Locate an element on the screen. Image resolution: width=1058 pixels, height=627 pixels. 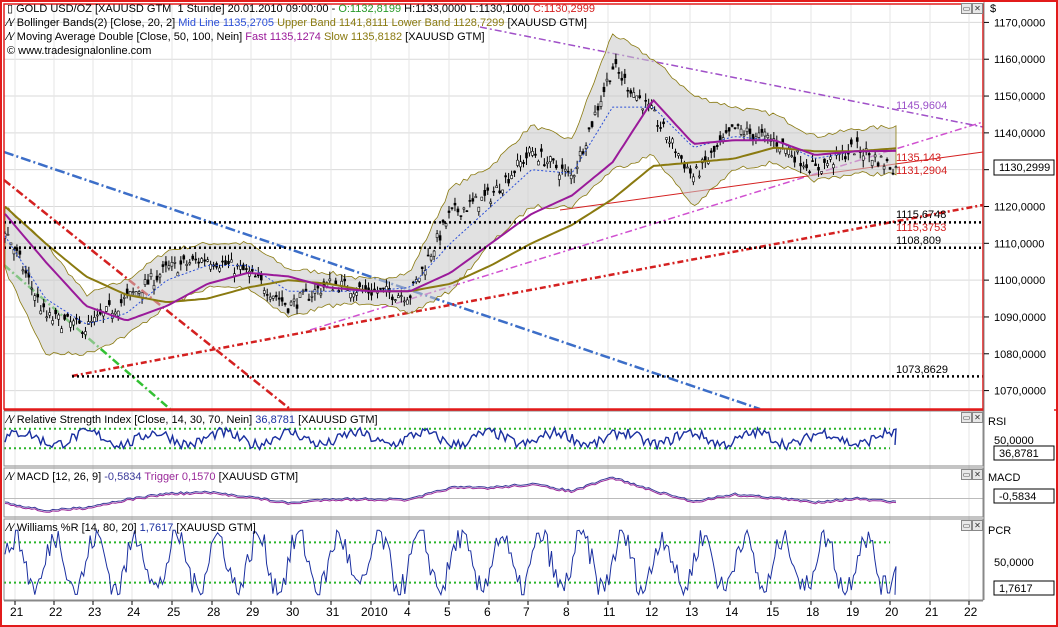
close-williams-button: ✕ is located at coordinates (977, 525).